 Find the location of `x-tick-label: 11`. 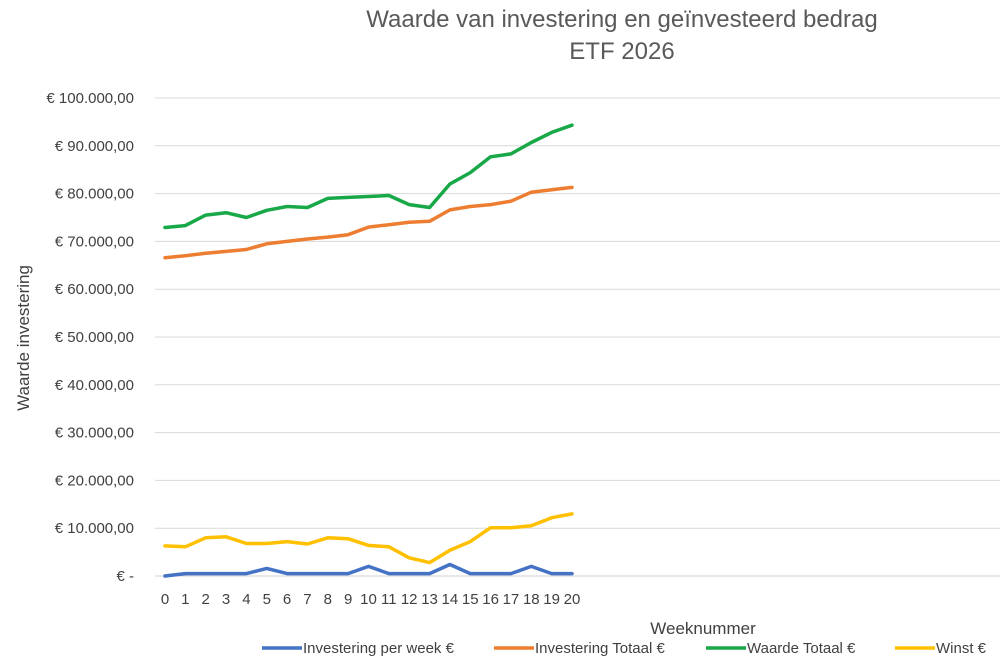

x-tick-label: 11 is located at coordinates (389, 599).